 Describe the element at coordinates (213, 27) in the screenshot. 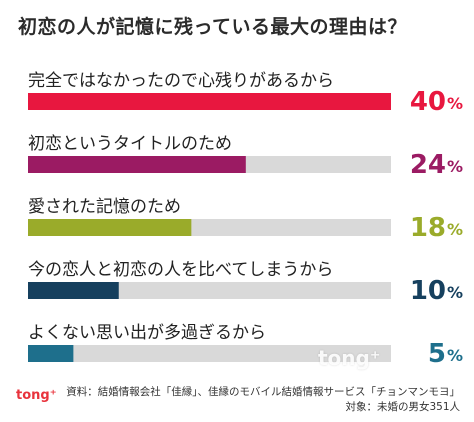

I see `chart-title: 初恋の人が記憶に残っている最大の理由は？` at that location.